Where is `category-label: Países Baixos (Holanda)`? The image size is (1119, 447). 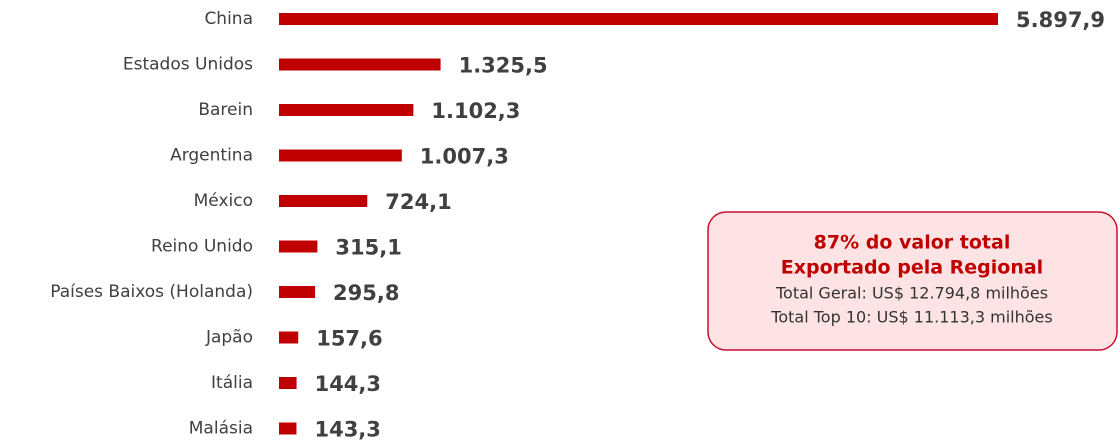
category-label: Países Baixos (Holanda) is located at coordinates (151, 292).